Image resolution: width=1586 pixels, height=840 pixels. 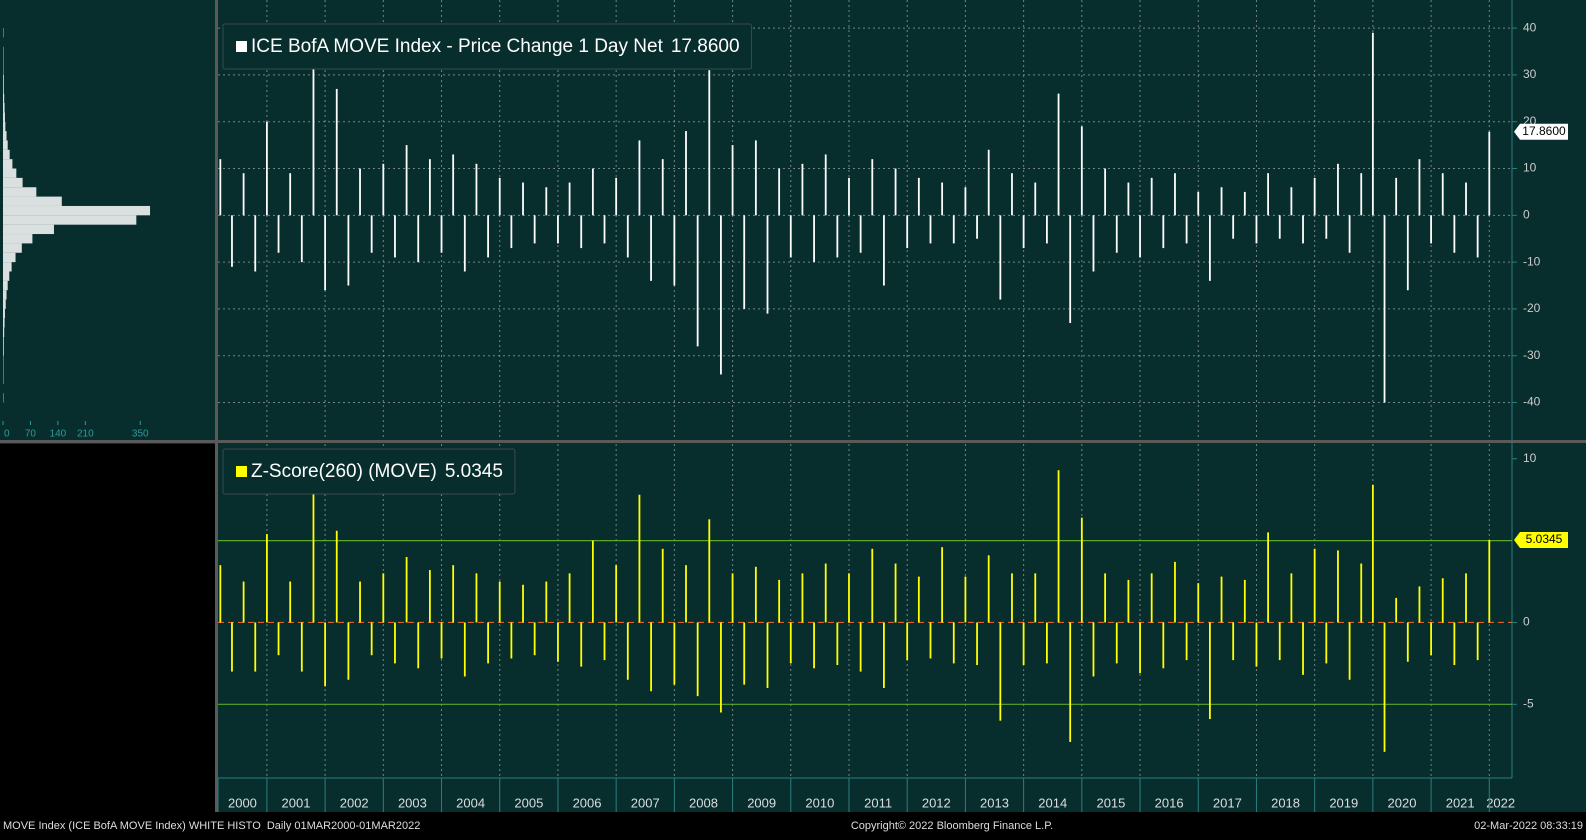 I want to click on x-tick-label: 2011, so click(x=878, y=802).